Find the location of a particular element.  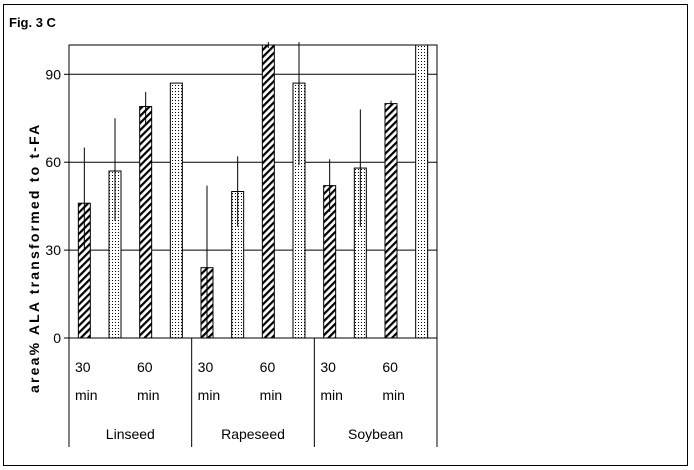

y-tick-label: 0 is located at coordinates (57, 338).